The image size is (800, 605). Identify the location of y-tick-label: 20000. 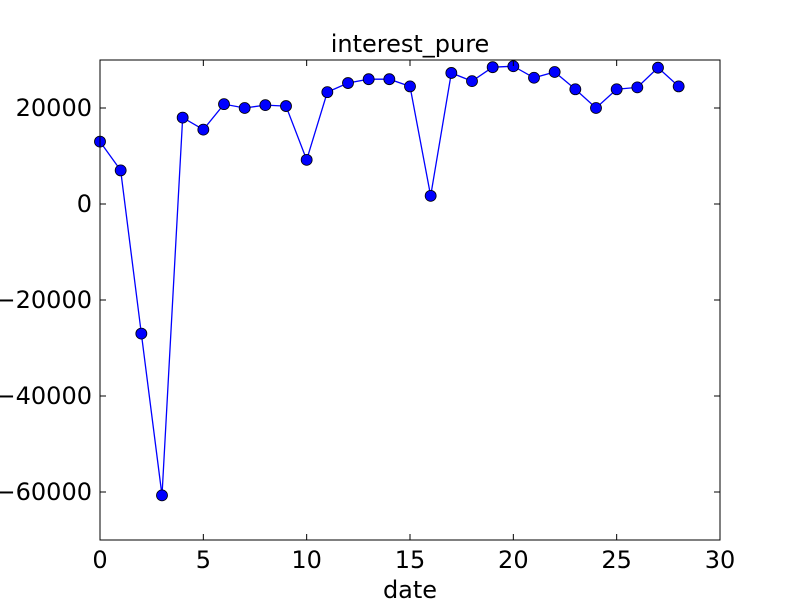
(54, 108).